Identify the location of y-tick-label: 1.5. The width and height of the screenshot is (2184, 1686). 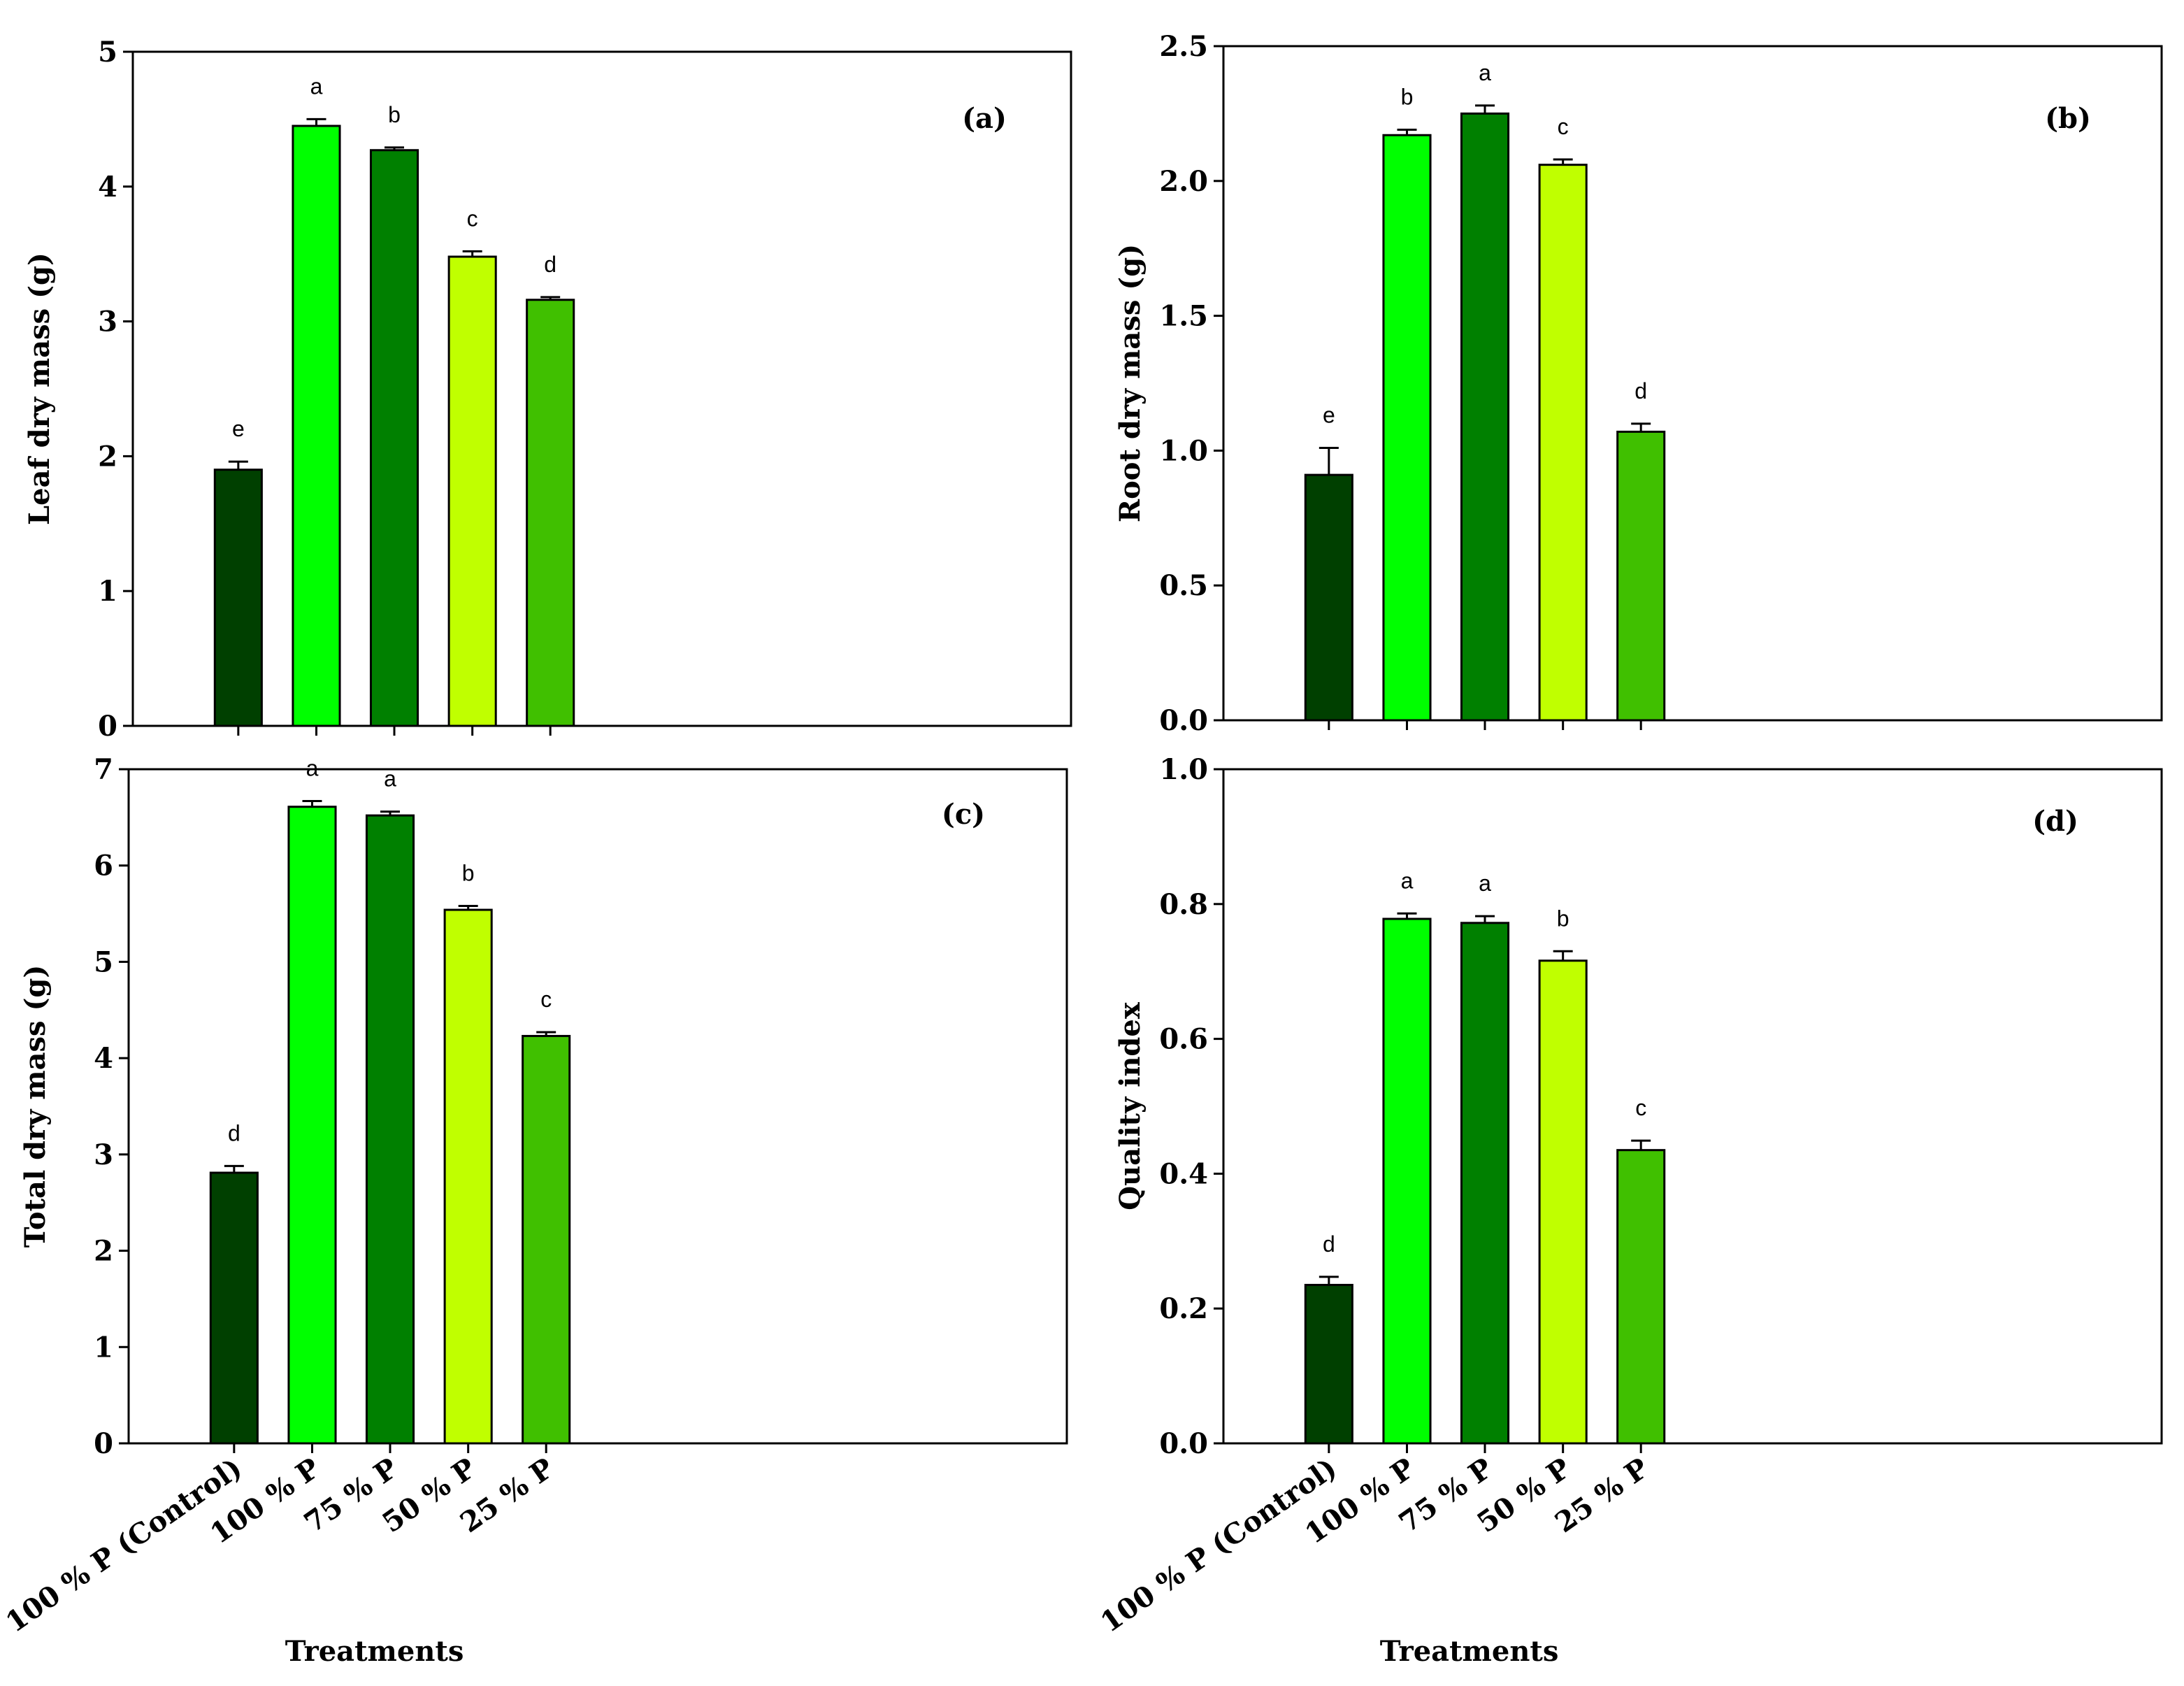
(1183, 316).